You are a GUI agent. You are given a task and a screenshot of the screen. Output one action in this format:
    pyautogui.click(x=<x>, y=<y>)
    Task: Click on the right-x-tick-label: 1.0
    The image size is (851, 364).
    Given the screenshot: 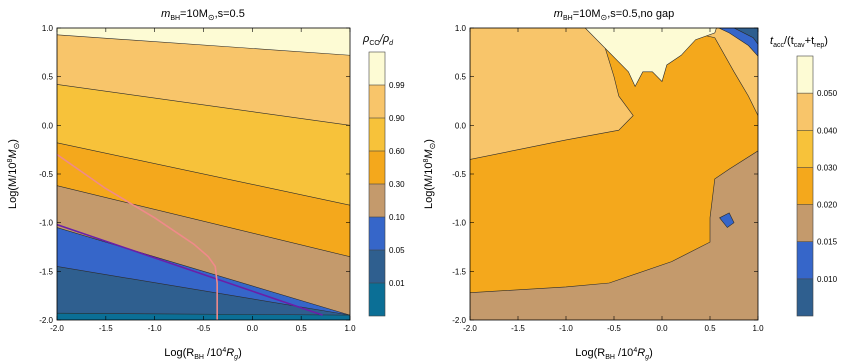 What is the action you would take?
    pyautogui.click(x=758, y=328)
    